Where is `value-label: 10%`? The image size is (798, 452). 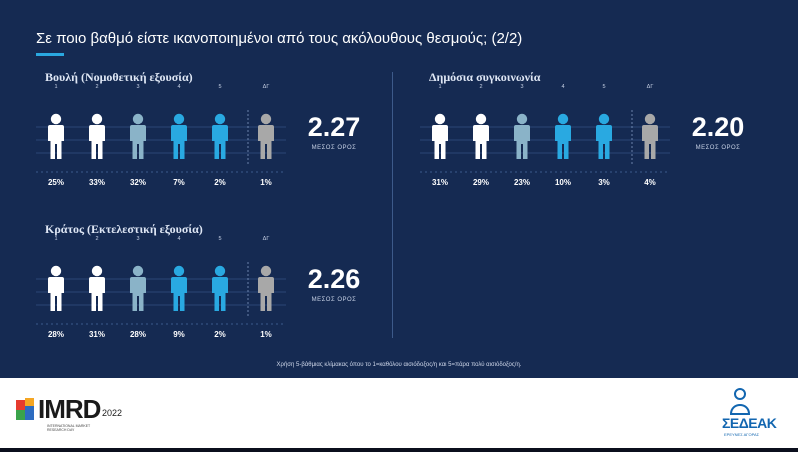
value-label: 10% is located at coordinates (563, 182).